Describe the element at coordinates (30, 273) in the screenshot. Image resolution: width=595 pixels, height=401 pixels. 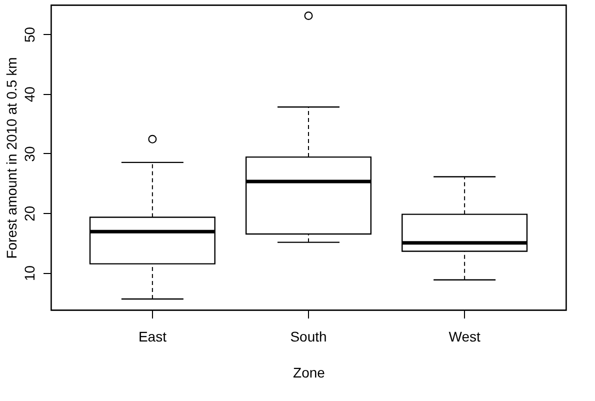
I see `y-tick-label: 10` at that location.